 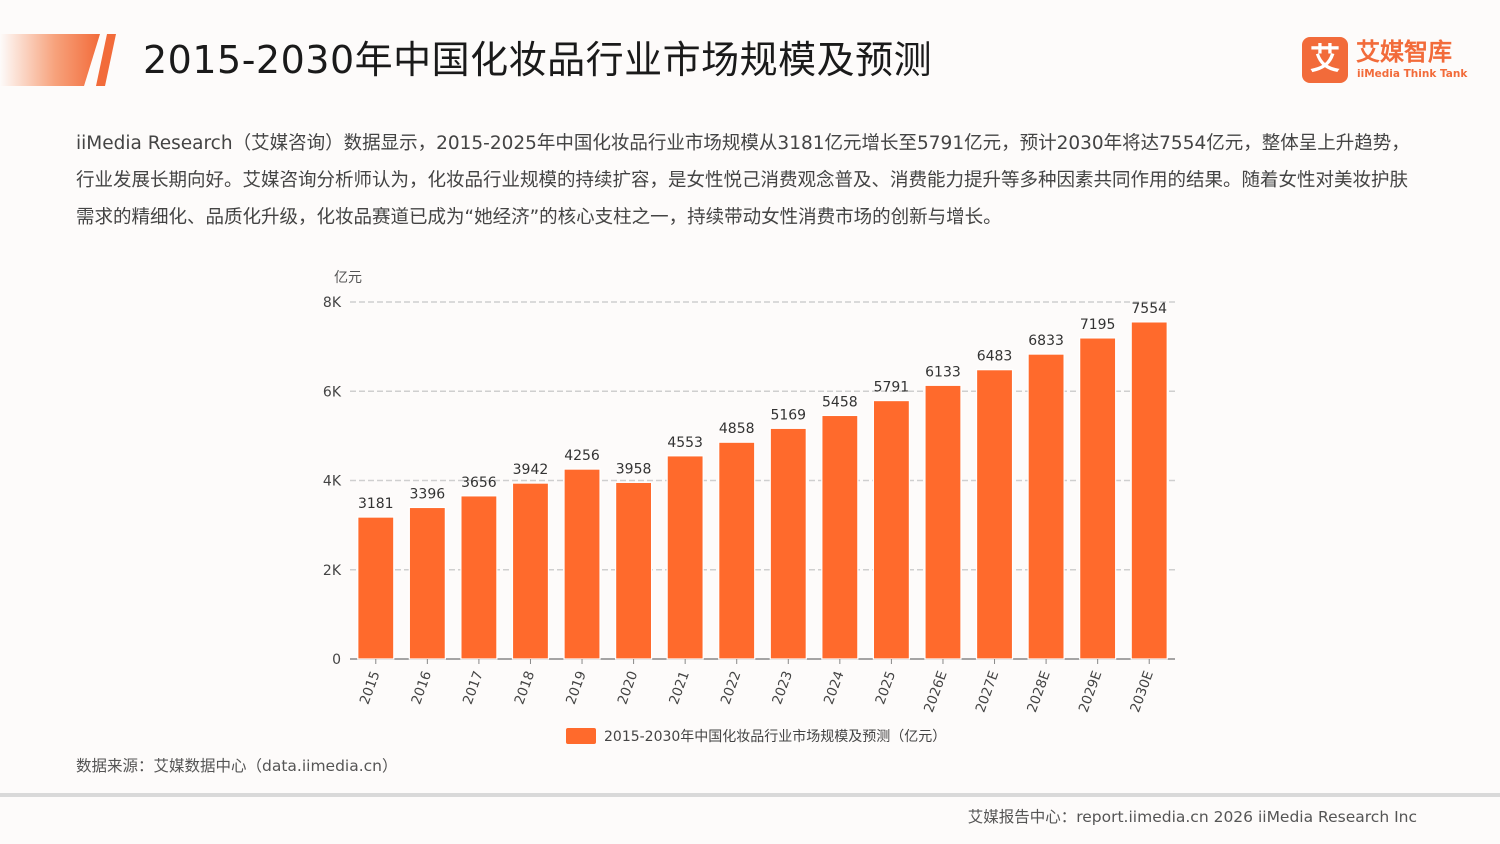 I want to click on data-label: 5458, so click(x=840, y=402).